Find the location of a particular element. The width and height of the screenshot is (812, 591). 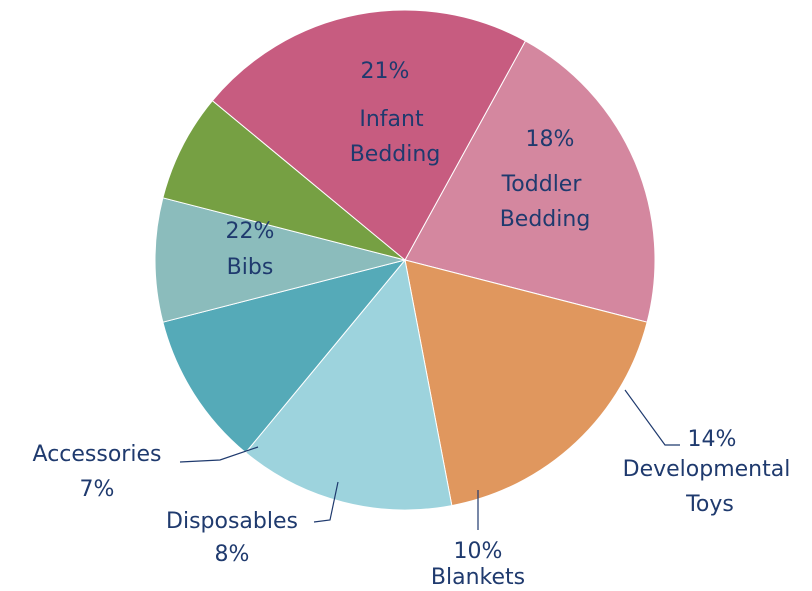

value-label: 22% is located at coordinates (250, 231).